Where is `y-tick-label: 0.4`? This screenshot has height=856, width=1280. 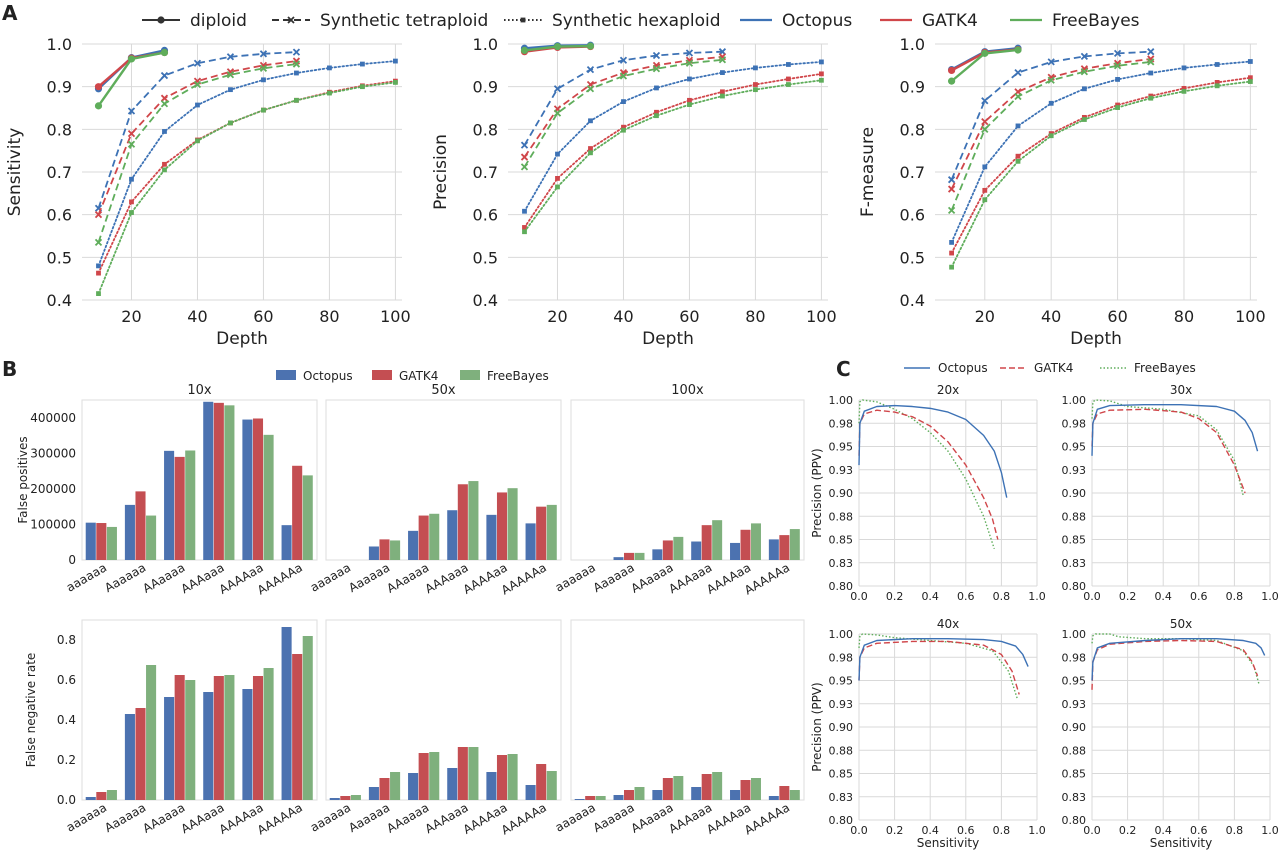 y-tick-label: 0.4 is located at coordinates (485, 300).